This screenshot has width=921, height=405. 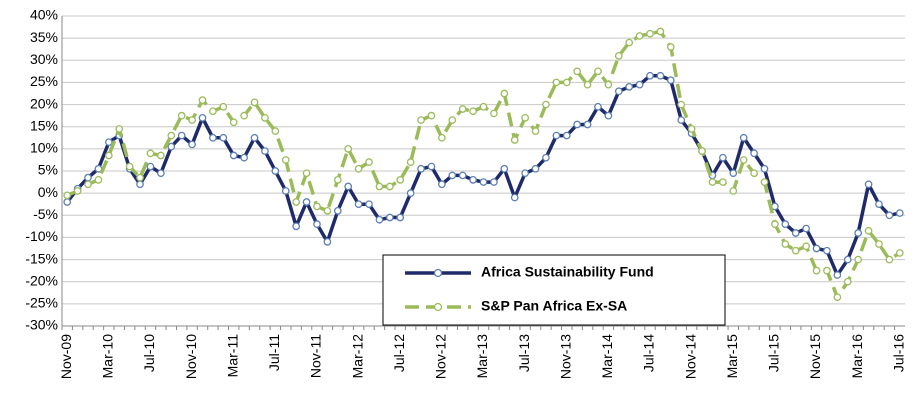 I want to click on y-tick-label: 40%, so click(x=44, y=15).